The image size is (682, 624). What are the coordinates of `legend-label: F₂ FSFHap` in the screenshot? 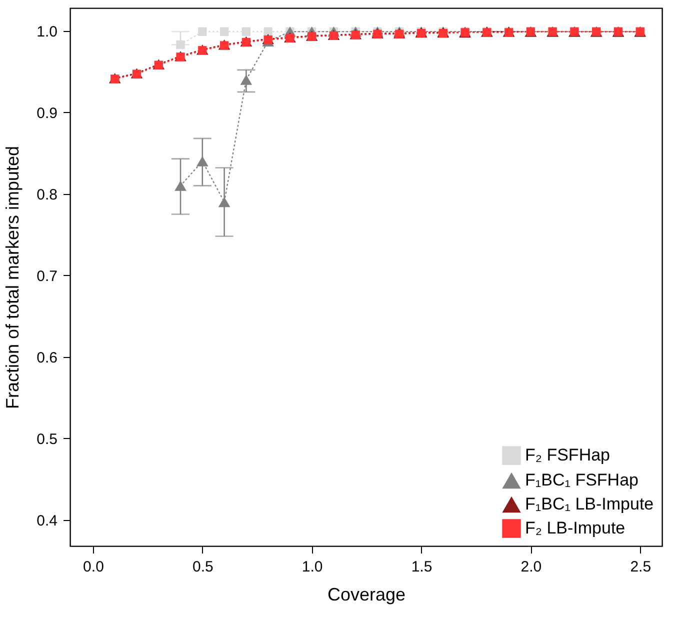 It's located at (567, 455).